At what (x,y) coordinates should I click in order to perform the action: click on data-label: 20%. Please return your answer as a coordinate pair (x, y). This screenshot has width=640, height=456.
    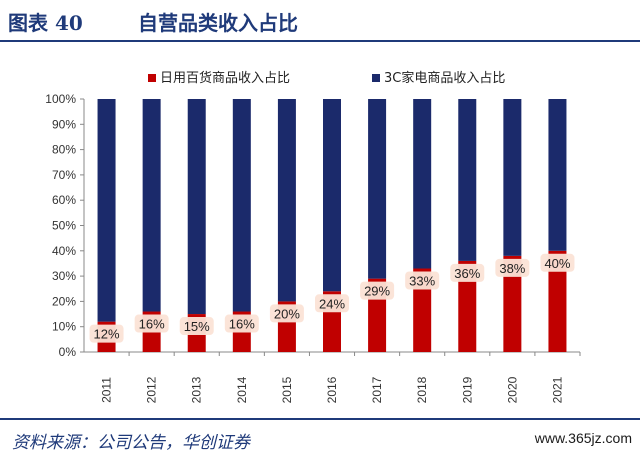
    Looking at the image, I should click on (287, 313).